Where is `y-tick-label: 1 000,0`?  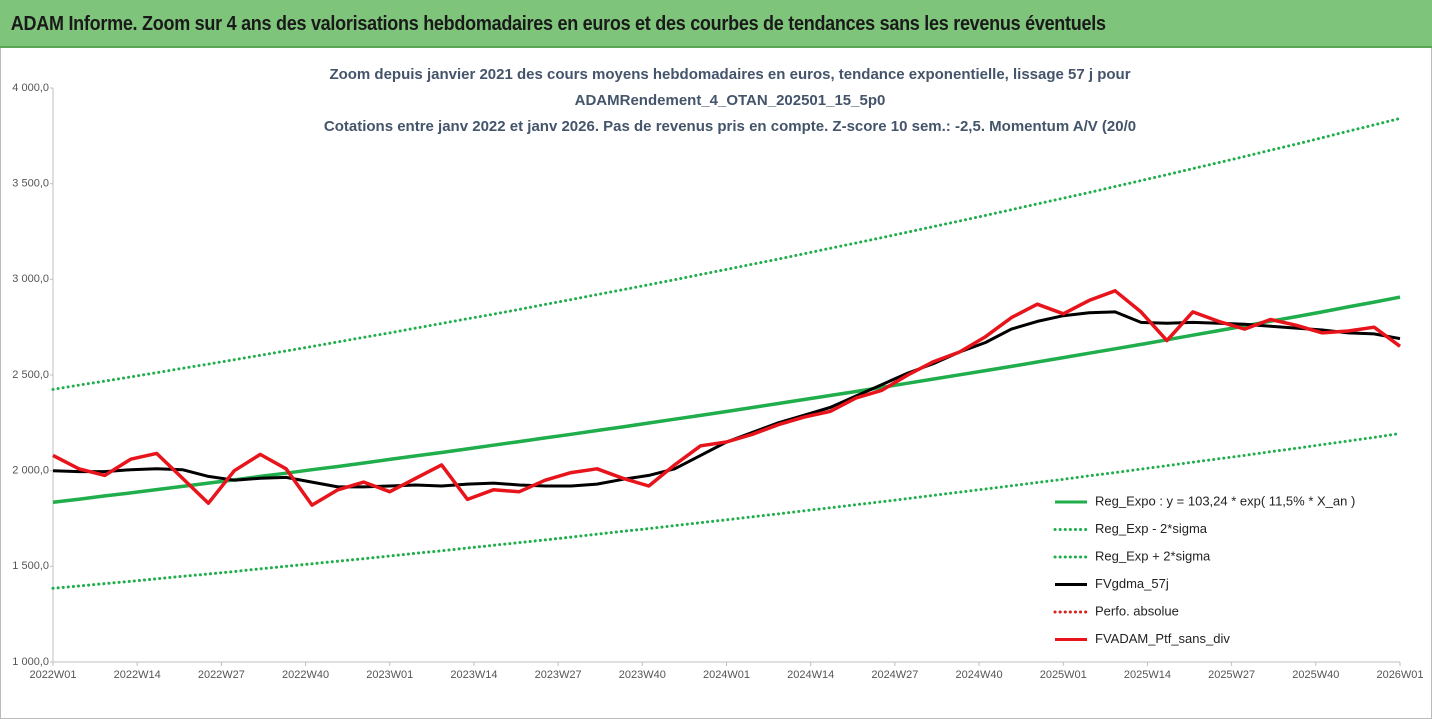 y-tick-label: 1 000,0 is located at coordinates (30, 662).